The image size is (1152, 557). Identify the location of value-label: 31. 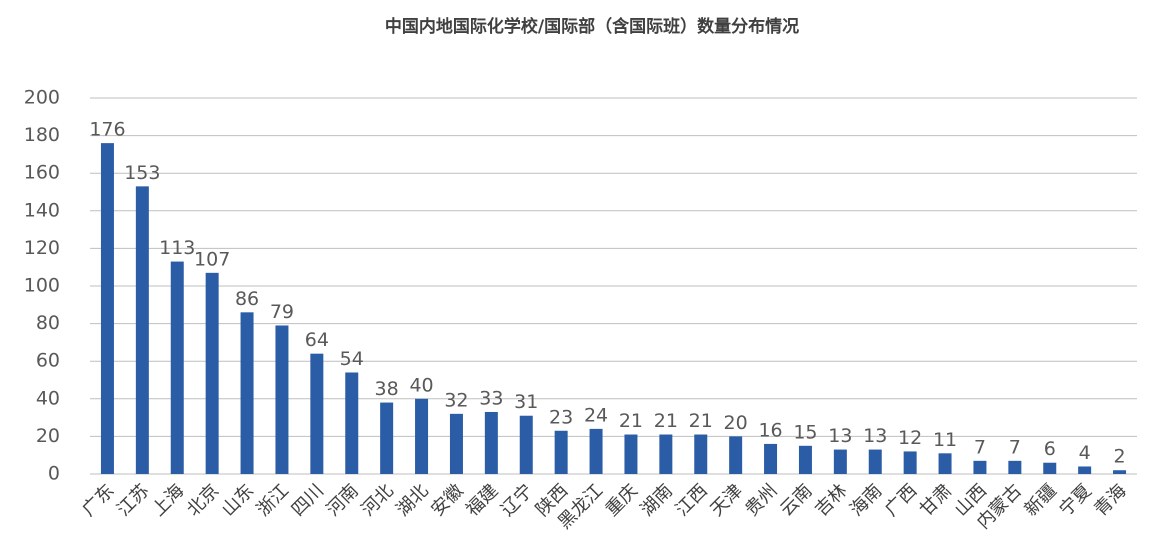
(526, 402).